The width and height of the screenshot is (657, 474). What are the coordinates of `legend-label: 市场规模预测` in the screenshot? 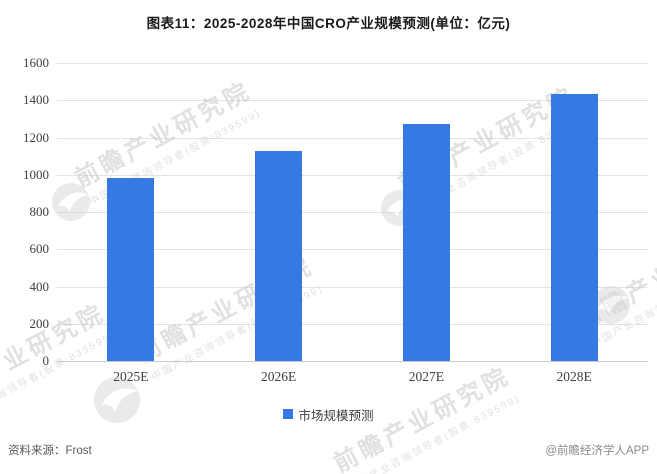 It's located at (336, 415).